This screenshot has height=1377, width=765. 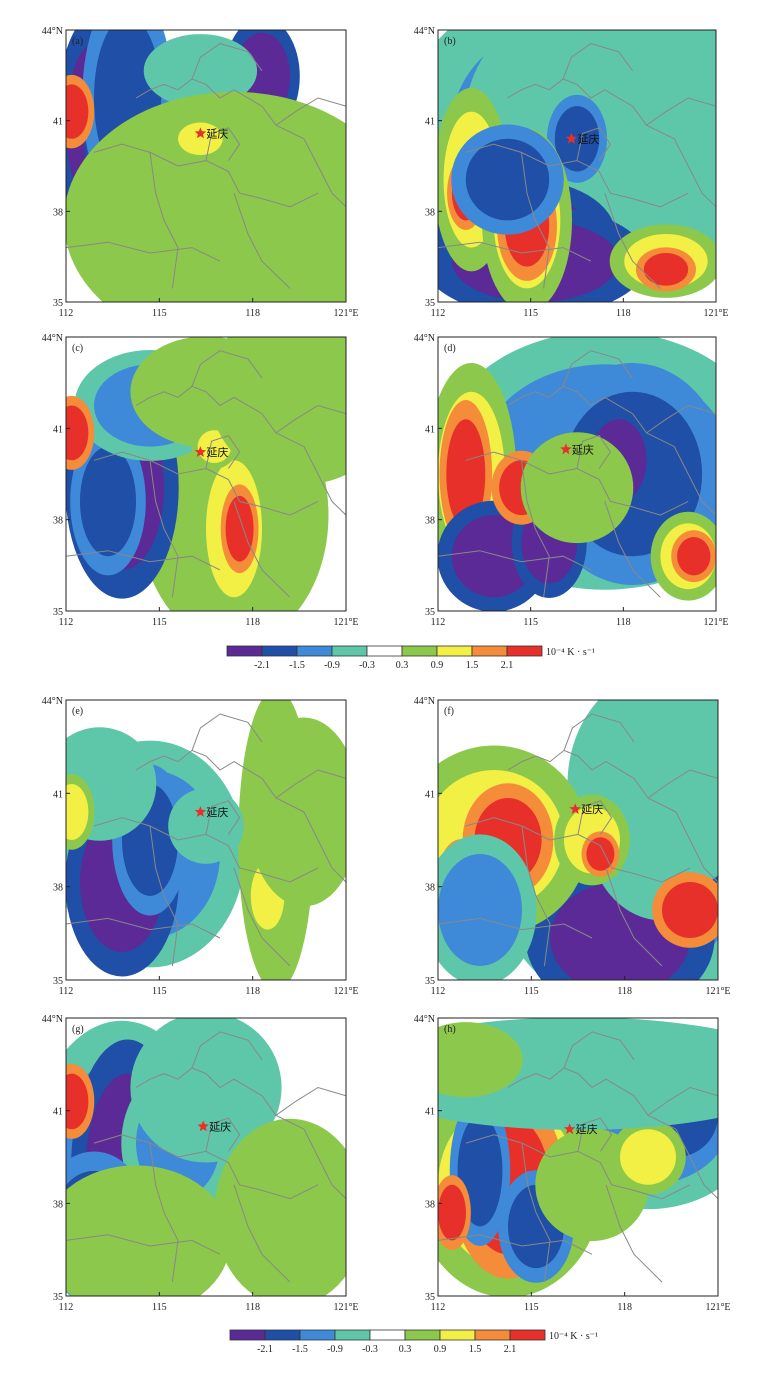 What do you see at coordinates (430, 122) in the screenshot?
I see `y-tick-label: 41` at bounding box center [430, 122].